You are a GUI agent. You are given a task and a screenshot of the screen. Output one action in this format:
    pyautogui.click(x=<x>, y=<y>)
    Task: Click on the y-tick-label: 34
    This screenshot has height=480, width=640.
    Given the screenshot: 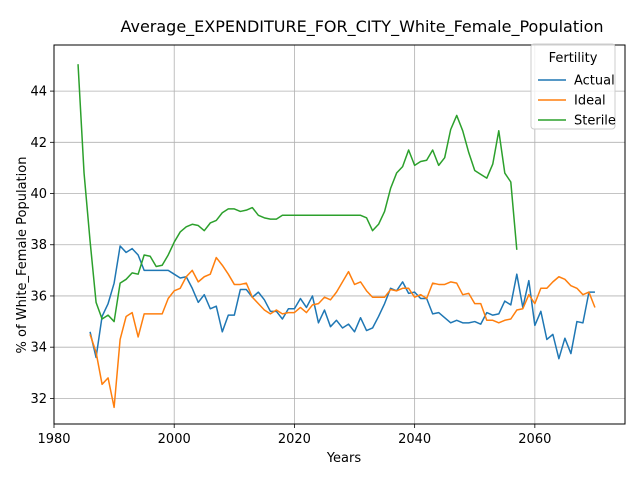 What is the action you would take?
    pyautogui.click(x=38, y=348)
    